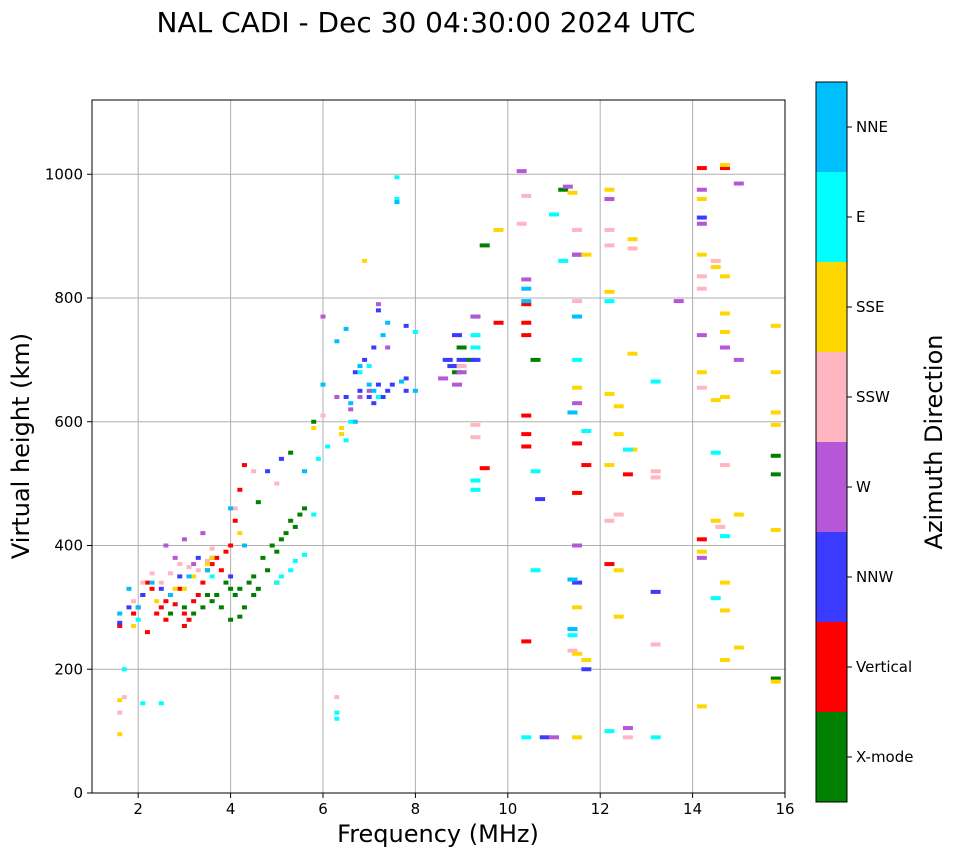 This screenshot has height=857, width=958. Describe the element at coordinates (692, 809) in the screenshot. I see `x-tick-label: 14` at that location.